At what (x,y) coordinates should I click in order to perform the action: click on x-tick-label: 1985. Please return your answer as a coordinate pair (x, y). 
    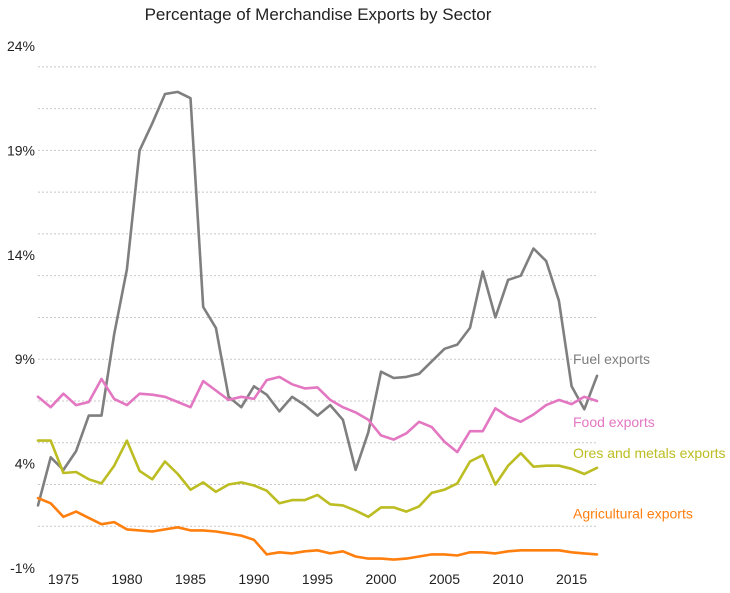
    Looking at the image, I should click on (190, 579).